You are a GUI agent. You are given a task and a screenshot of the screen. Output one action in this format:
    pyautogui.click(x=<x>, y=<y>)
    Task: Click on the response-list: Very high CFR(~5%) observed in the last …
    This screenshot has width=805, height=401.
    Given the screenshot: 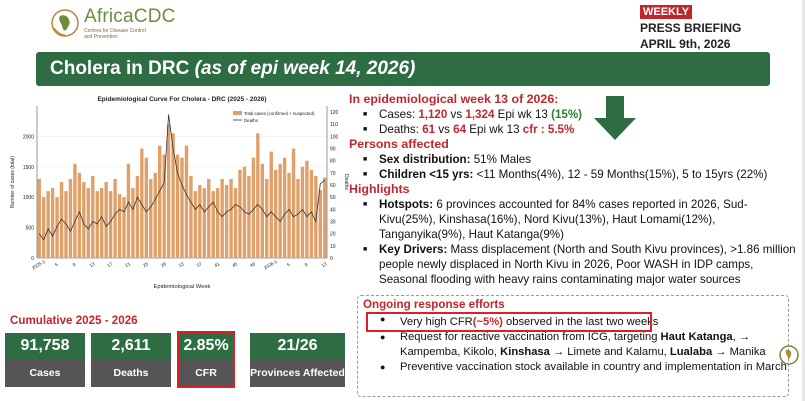 What is the action you would take?
    pyautogui.click(x=578, y=343)
    